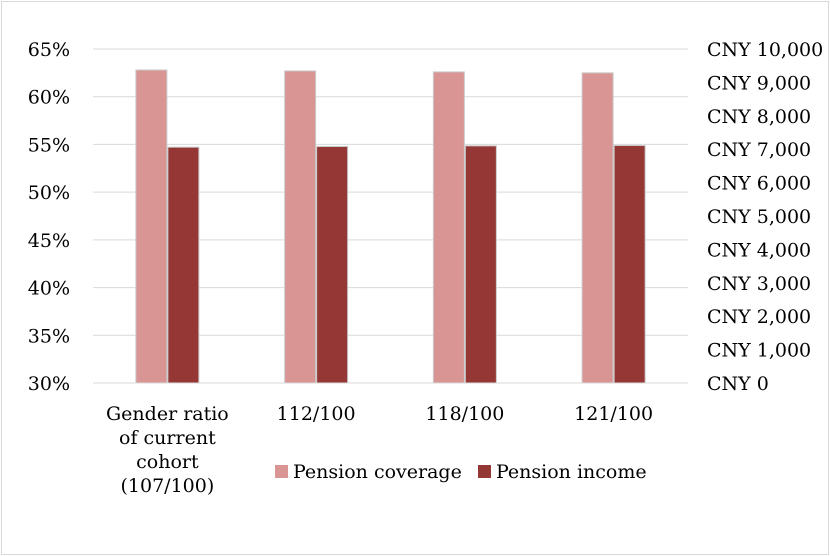  I want to click on x-category-label-line: 112/100, so click(316, 414).